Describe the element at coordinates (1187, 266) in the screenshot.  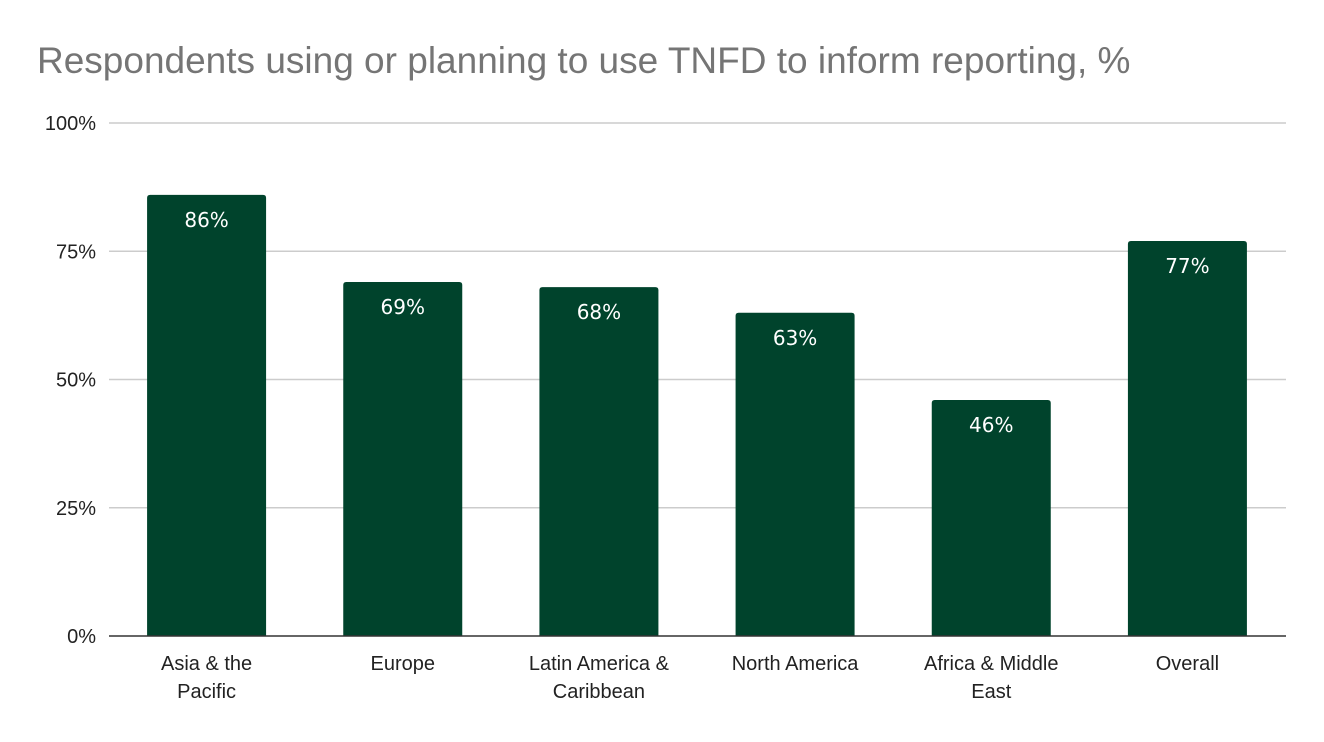
I see `data-label: 77%` at that location.